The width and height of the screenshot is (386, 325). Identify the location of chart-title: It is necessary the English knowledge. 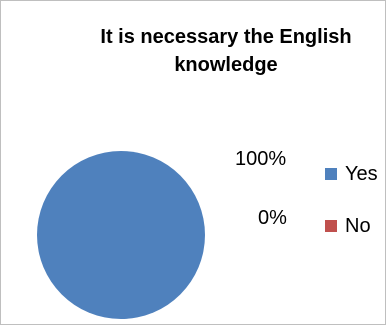
(226, 51).